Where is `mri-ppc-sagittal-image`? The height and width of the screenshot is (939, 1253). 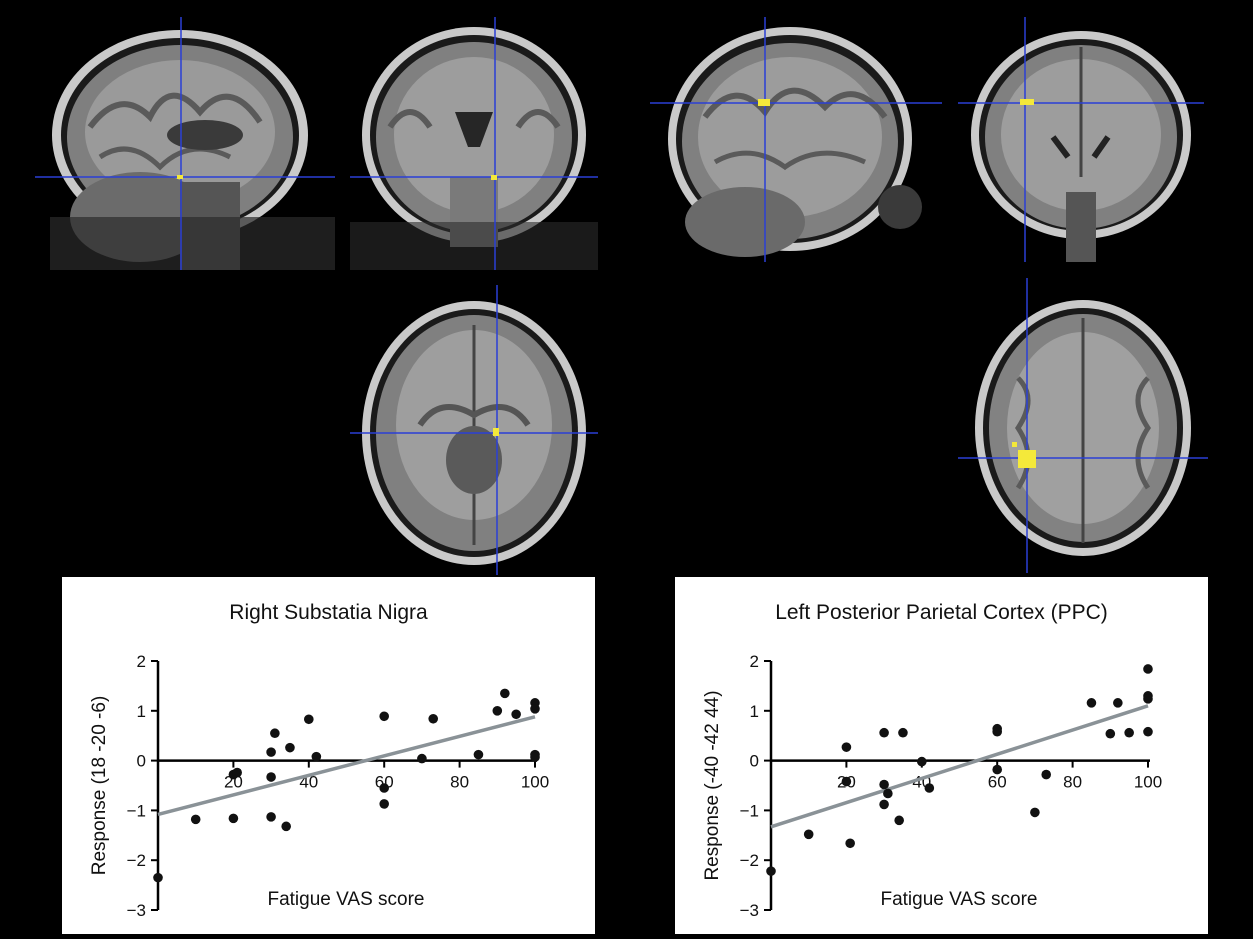
mri-ppc-sagittal-image is located at coordinates (796, 139).